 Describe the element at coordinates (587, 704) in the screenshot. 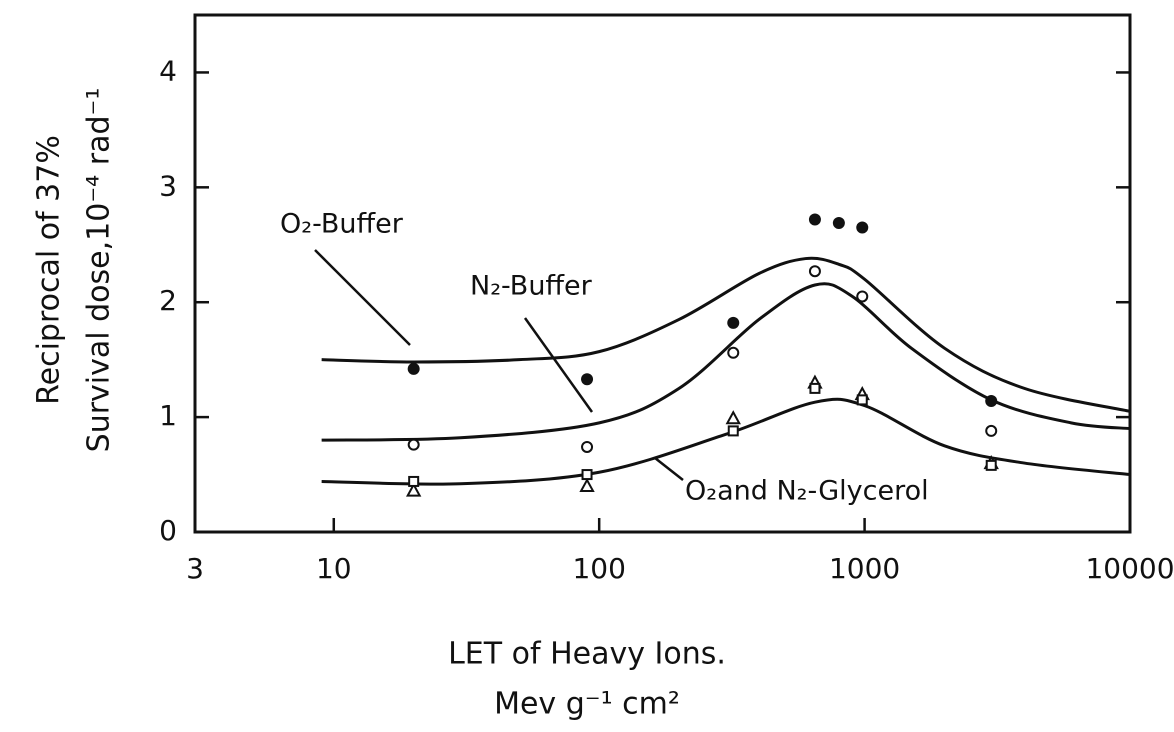

I see `x-axis-label: Mev g⁻¹ cm²` at that location.